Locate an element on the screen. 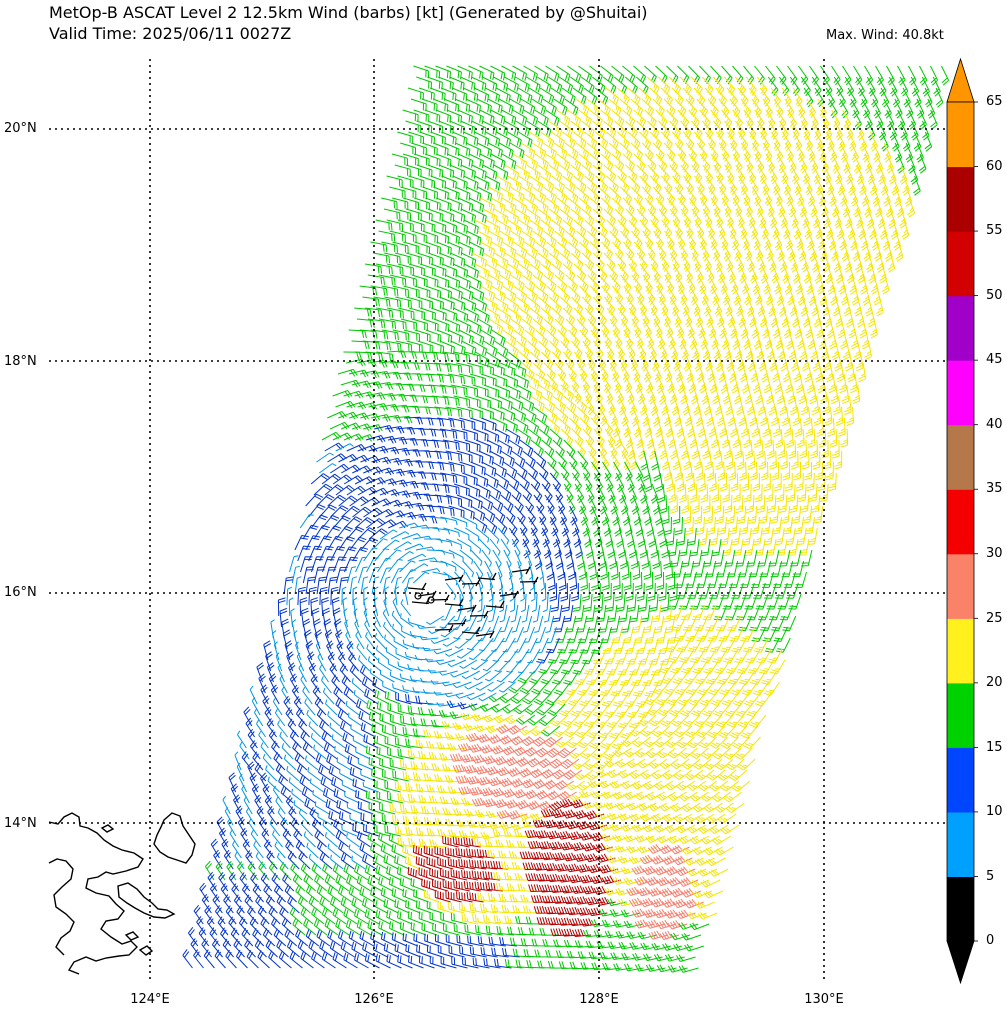 This screenshot has height=1011, width=1007. lat-label-14n: 14°N is located at coordinates (20, 823).